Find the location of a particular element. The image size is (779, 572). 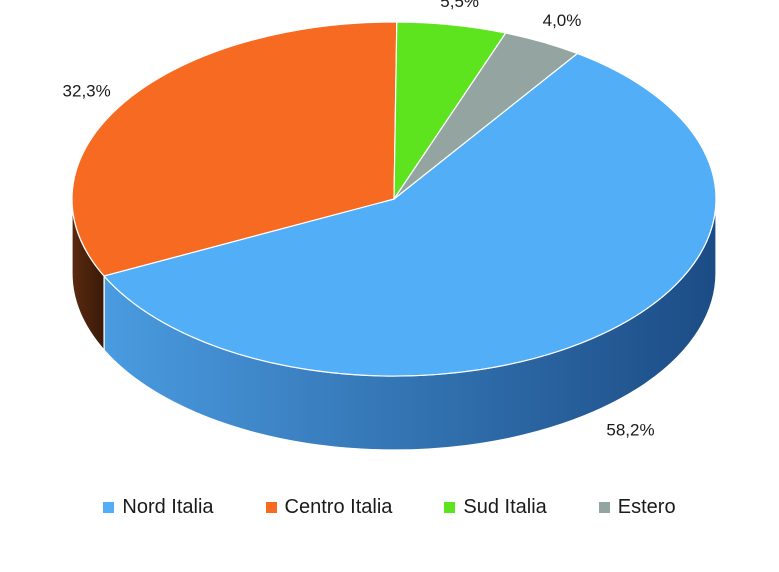

legend-label-nord-italia: Nord Italia is located at coordinates (168, 506).